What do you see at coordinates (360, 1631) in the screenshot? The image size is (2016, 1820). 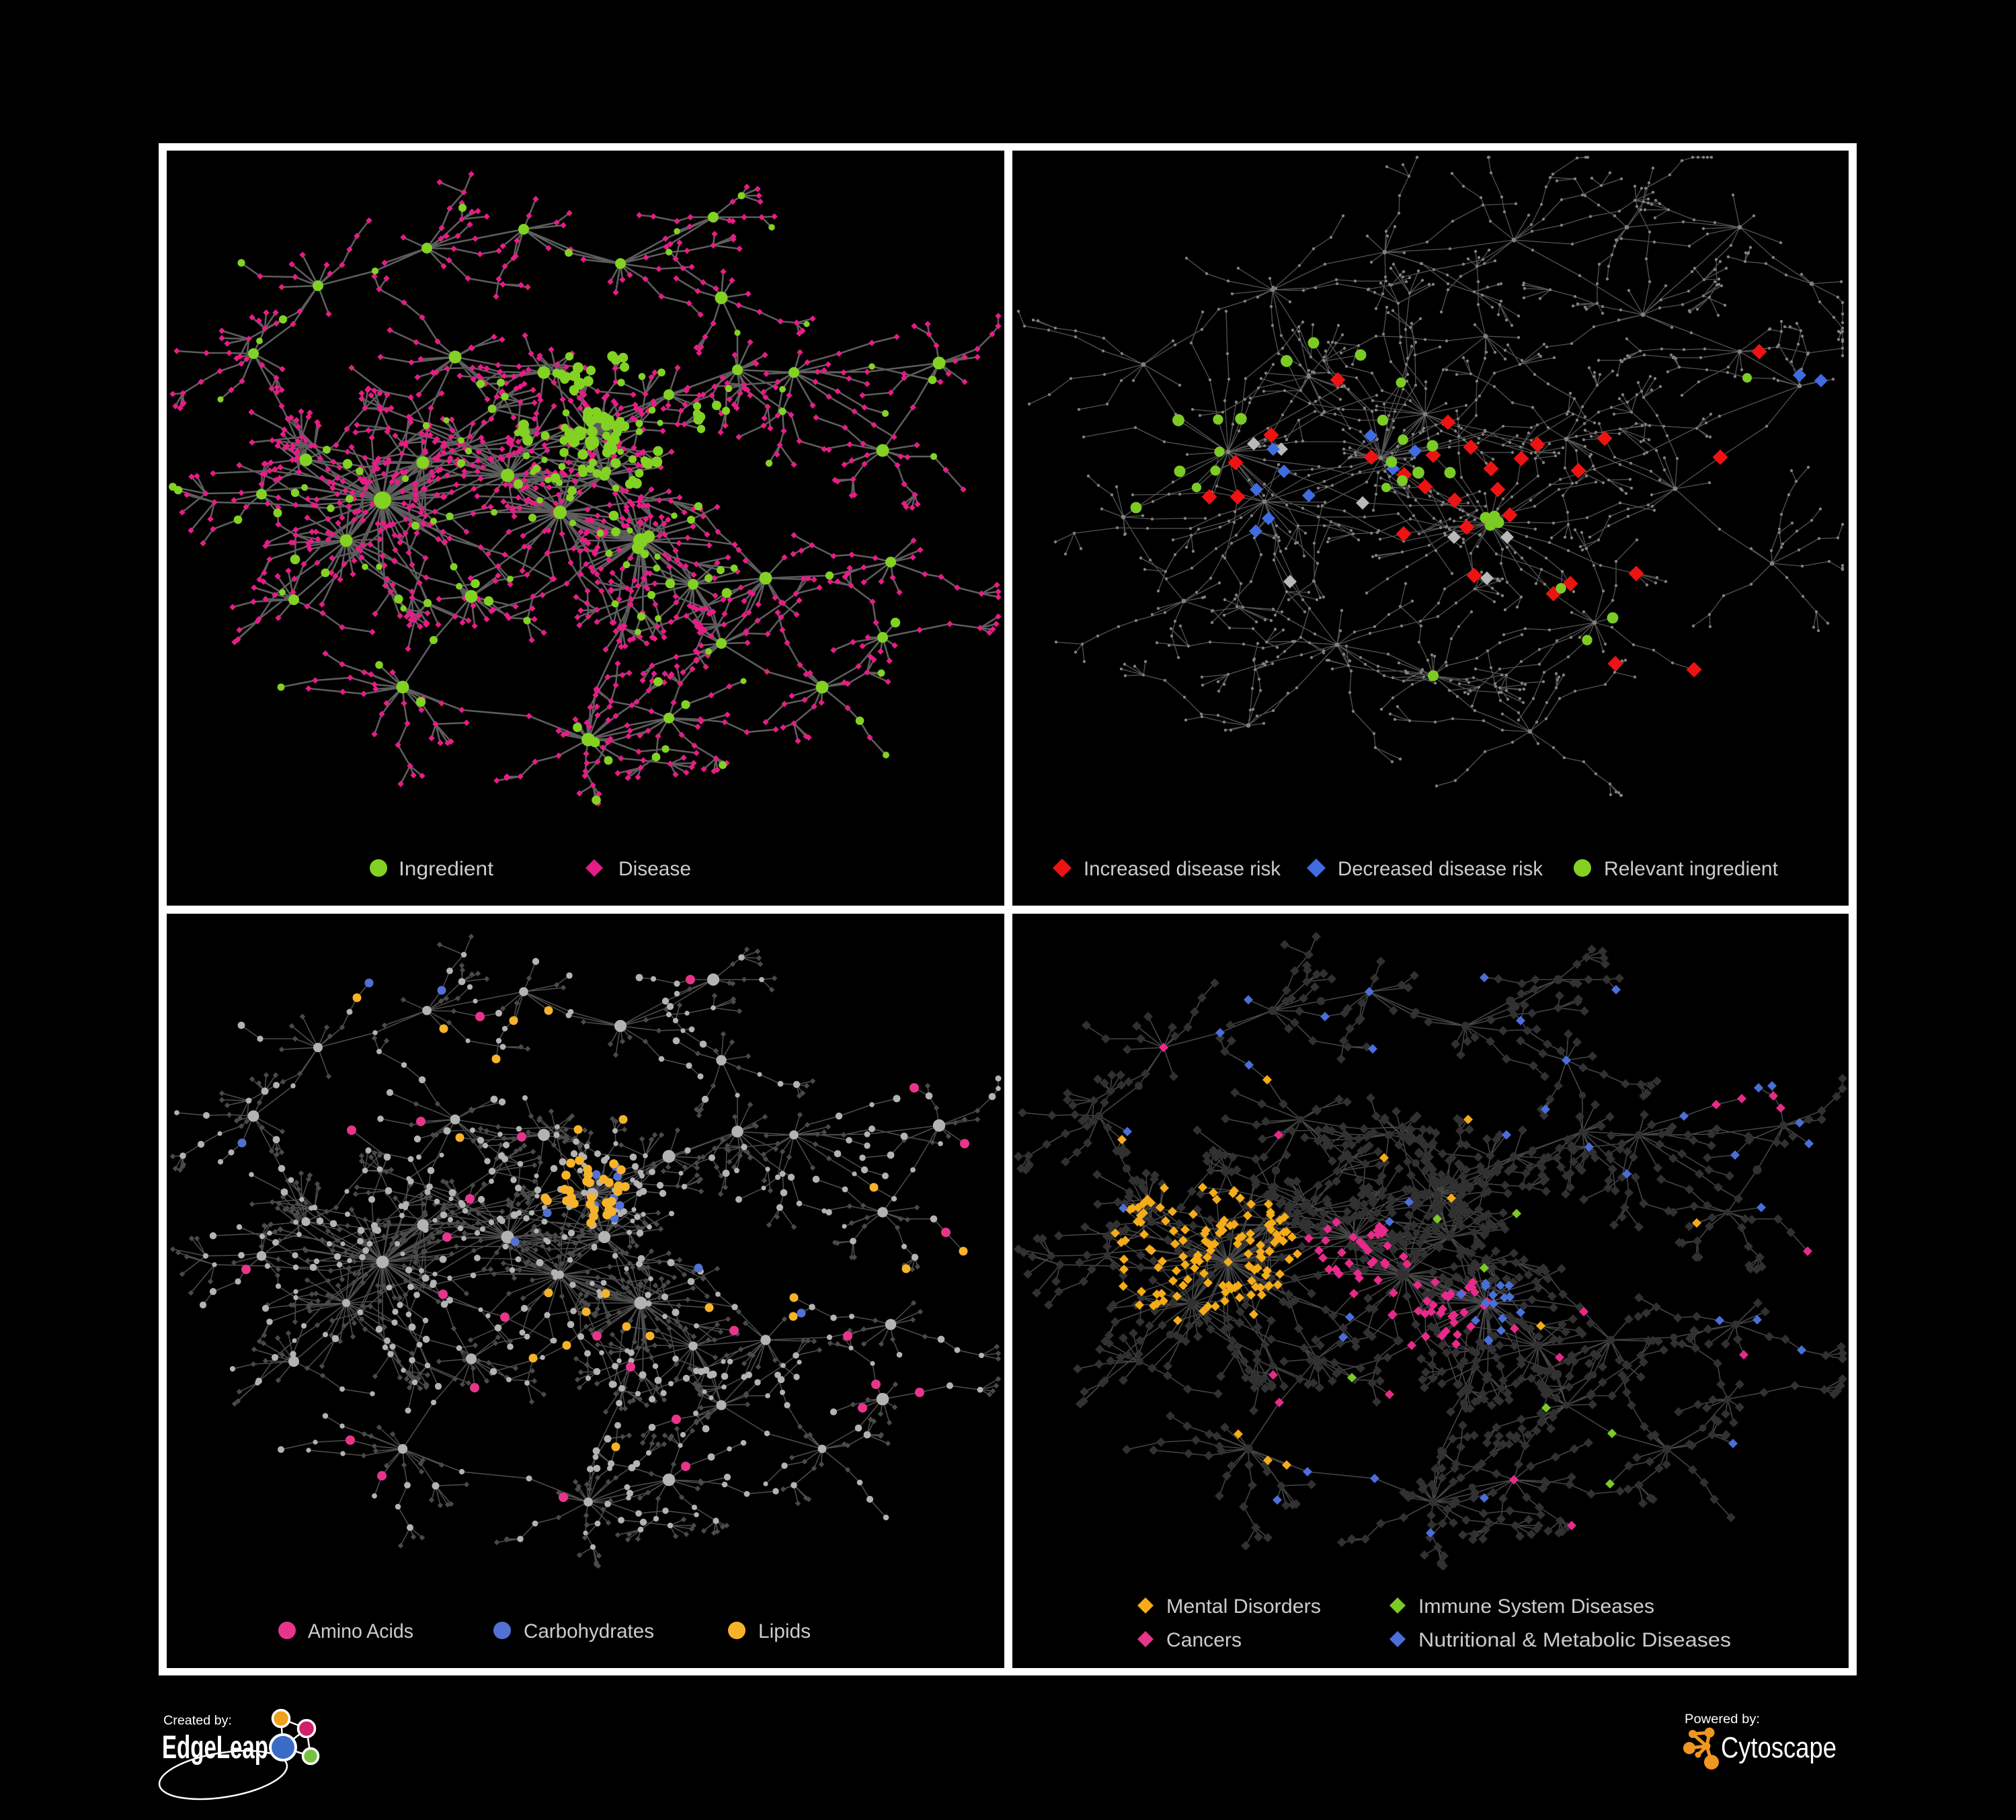 I see `svg-text: Amino Acids` at bounding box center [360, 1631].